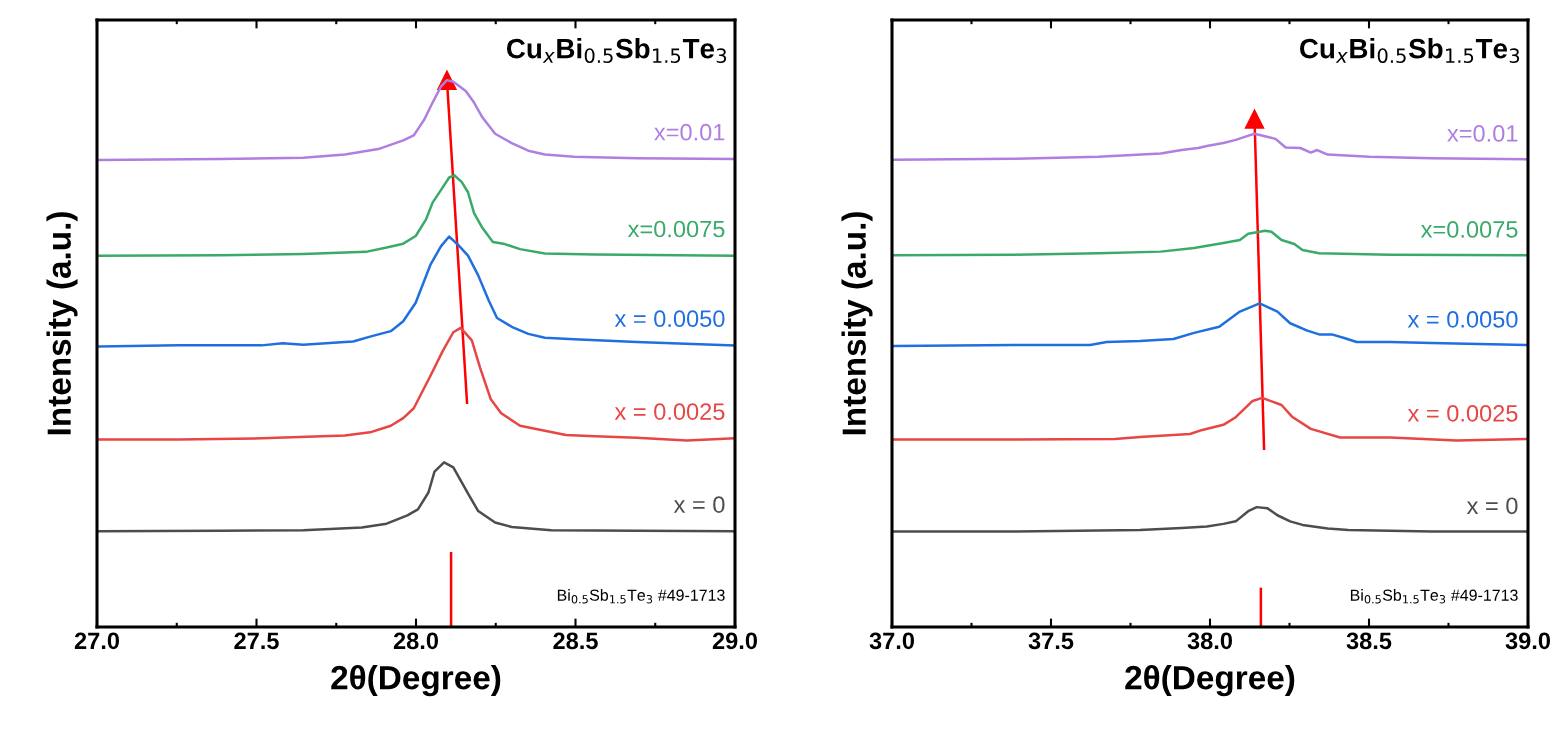 The width and height of the screenshot is (1560, 747). I want to click on x-tick-label: 39.0, so click(1528, 641).